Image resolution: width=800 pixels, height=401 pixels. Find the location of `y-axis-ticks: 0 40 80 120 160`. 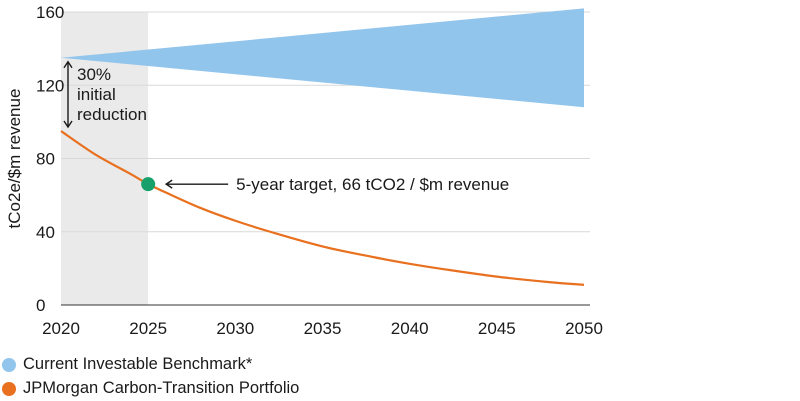

y-axis-ticks: 0 40 80 120 160 is located at coordinates (50, 159).